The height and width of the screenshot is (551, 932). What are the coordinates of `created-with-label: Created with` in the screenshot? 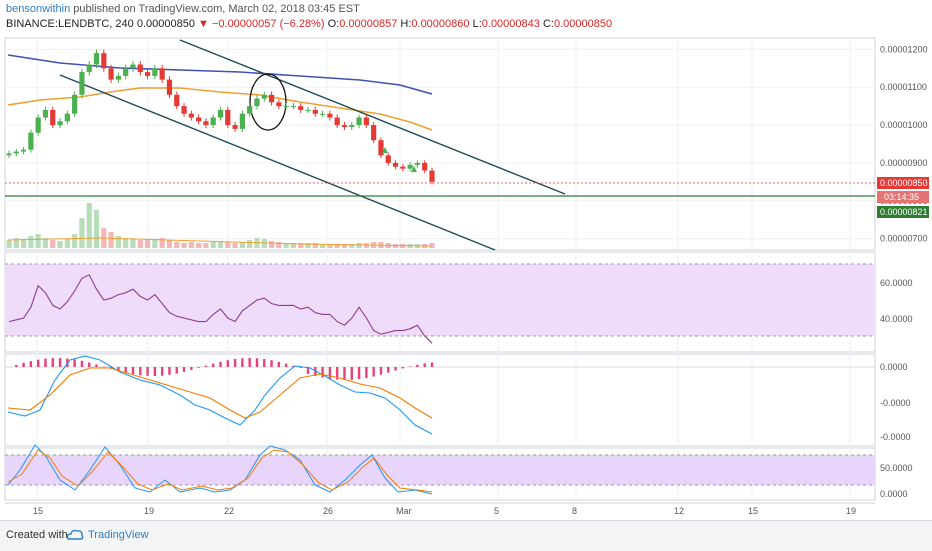 It's located at (37, 535).